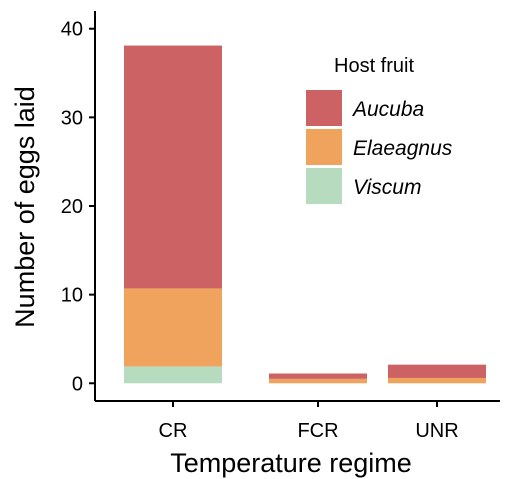 The image size is (506, 479). What do you see at coordinates (291, 463) in the screenshot?
I see `x-axis-title: Temperature regime` at bounding box center [291, 463].